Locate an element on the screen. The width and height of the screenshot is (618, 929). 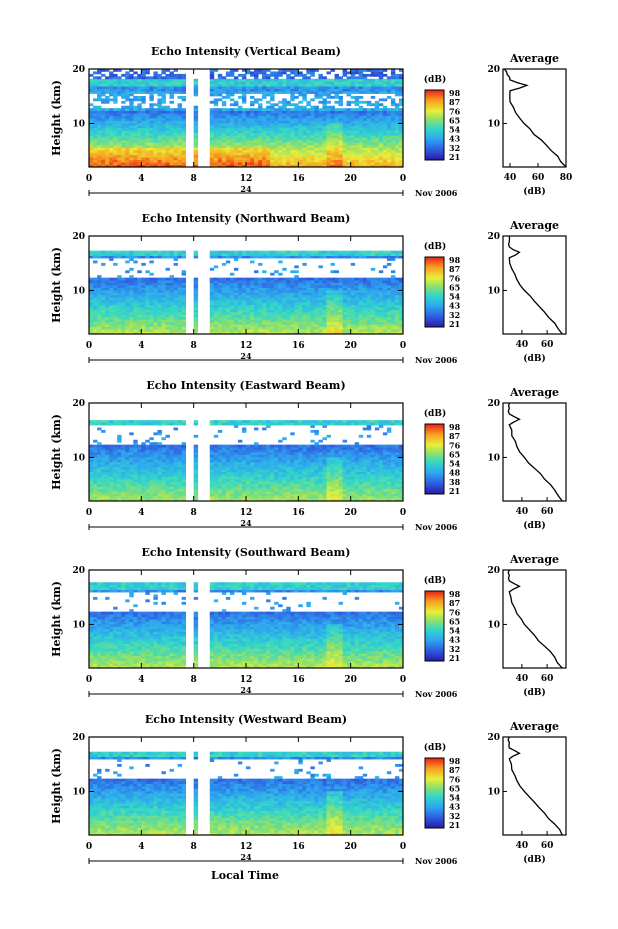
panel-title: Echo Intensity (Eastward Beam) is located at coordinates (245, 385).